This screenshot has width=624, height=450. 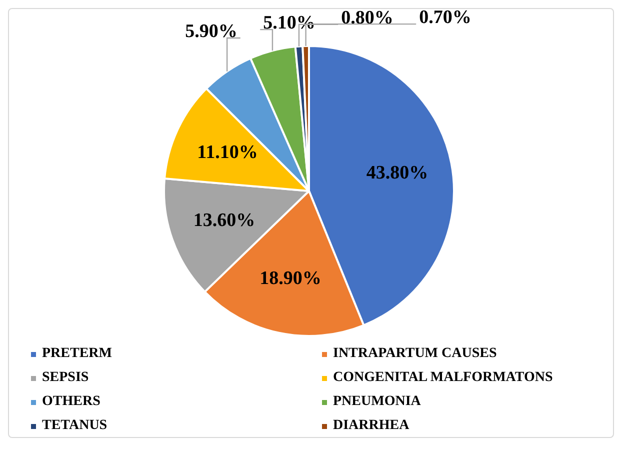 I want to click on legend-label: PNEUMONIA, so click(x=377, y=402).